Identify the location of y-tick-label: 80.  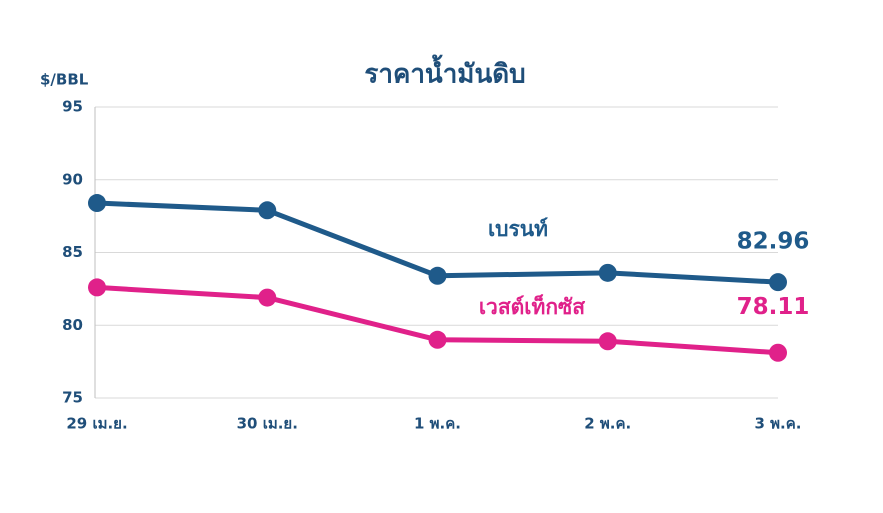
(72, 325).